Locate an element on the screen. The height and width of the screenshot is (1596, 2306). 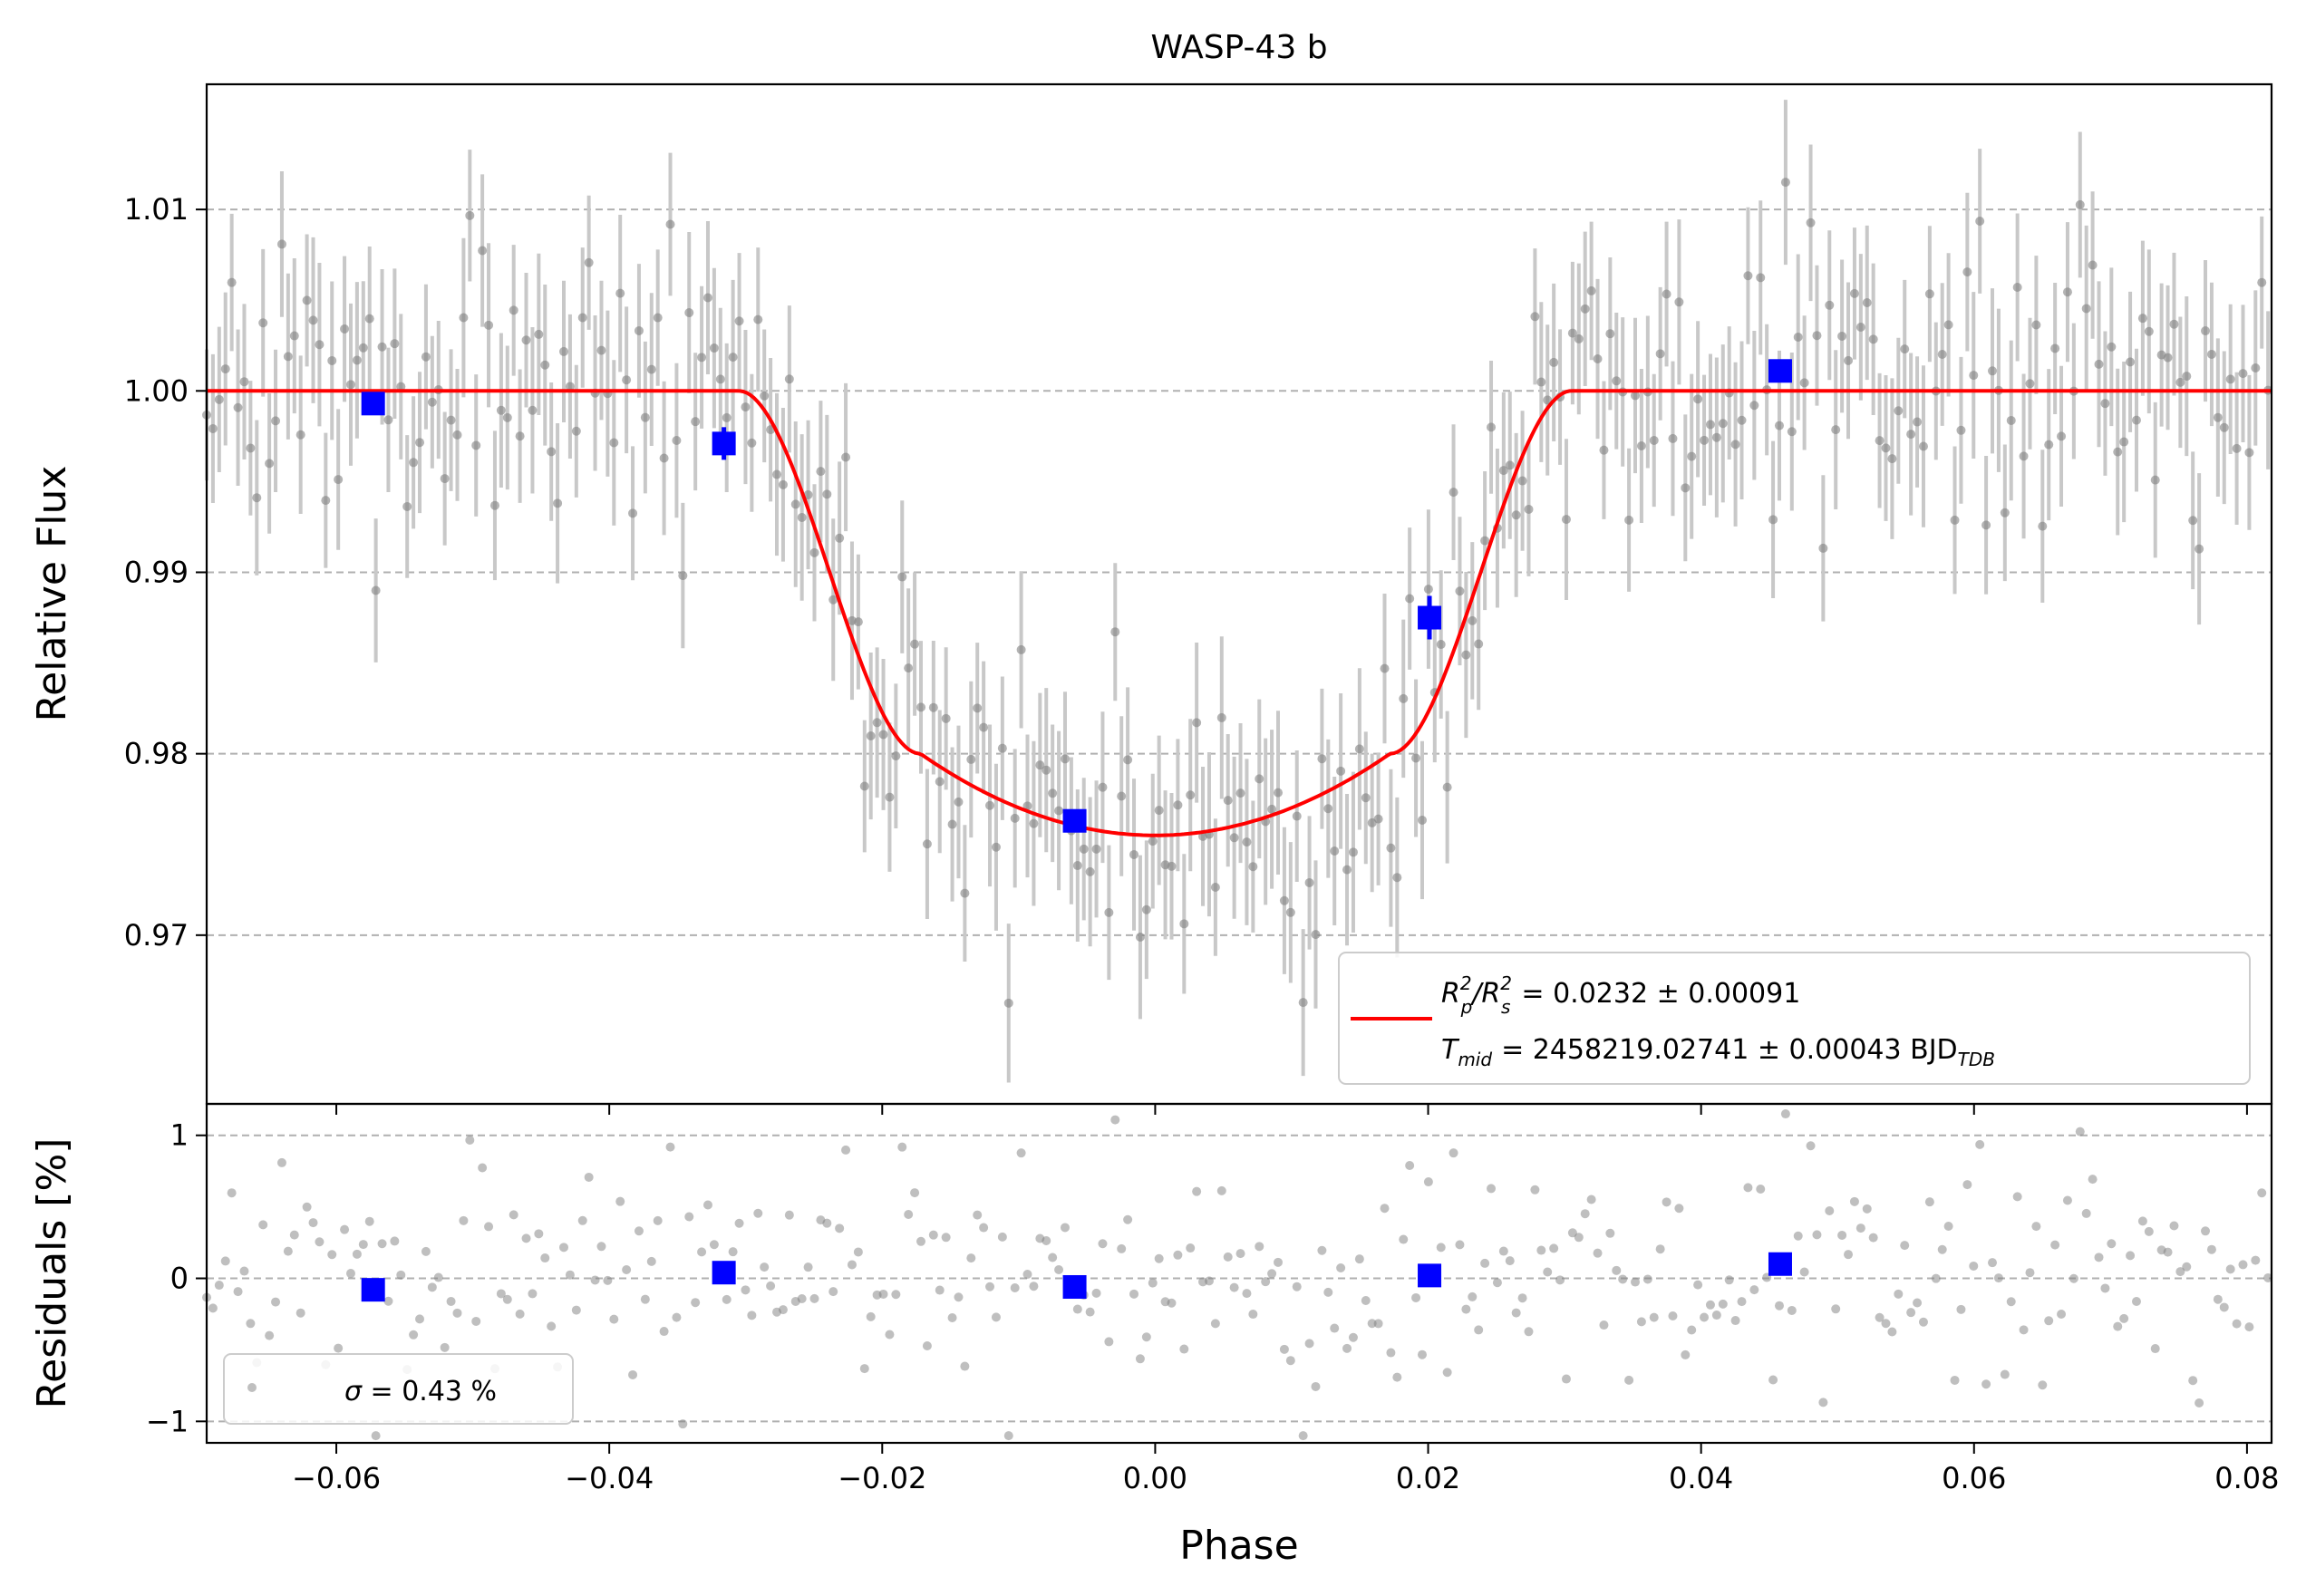
flux-y-tick-label: 1.01 is located at coordinates (156, 209).